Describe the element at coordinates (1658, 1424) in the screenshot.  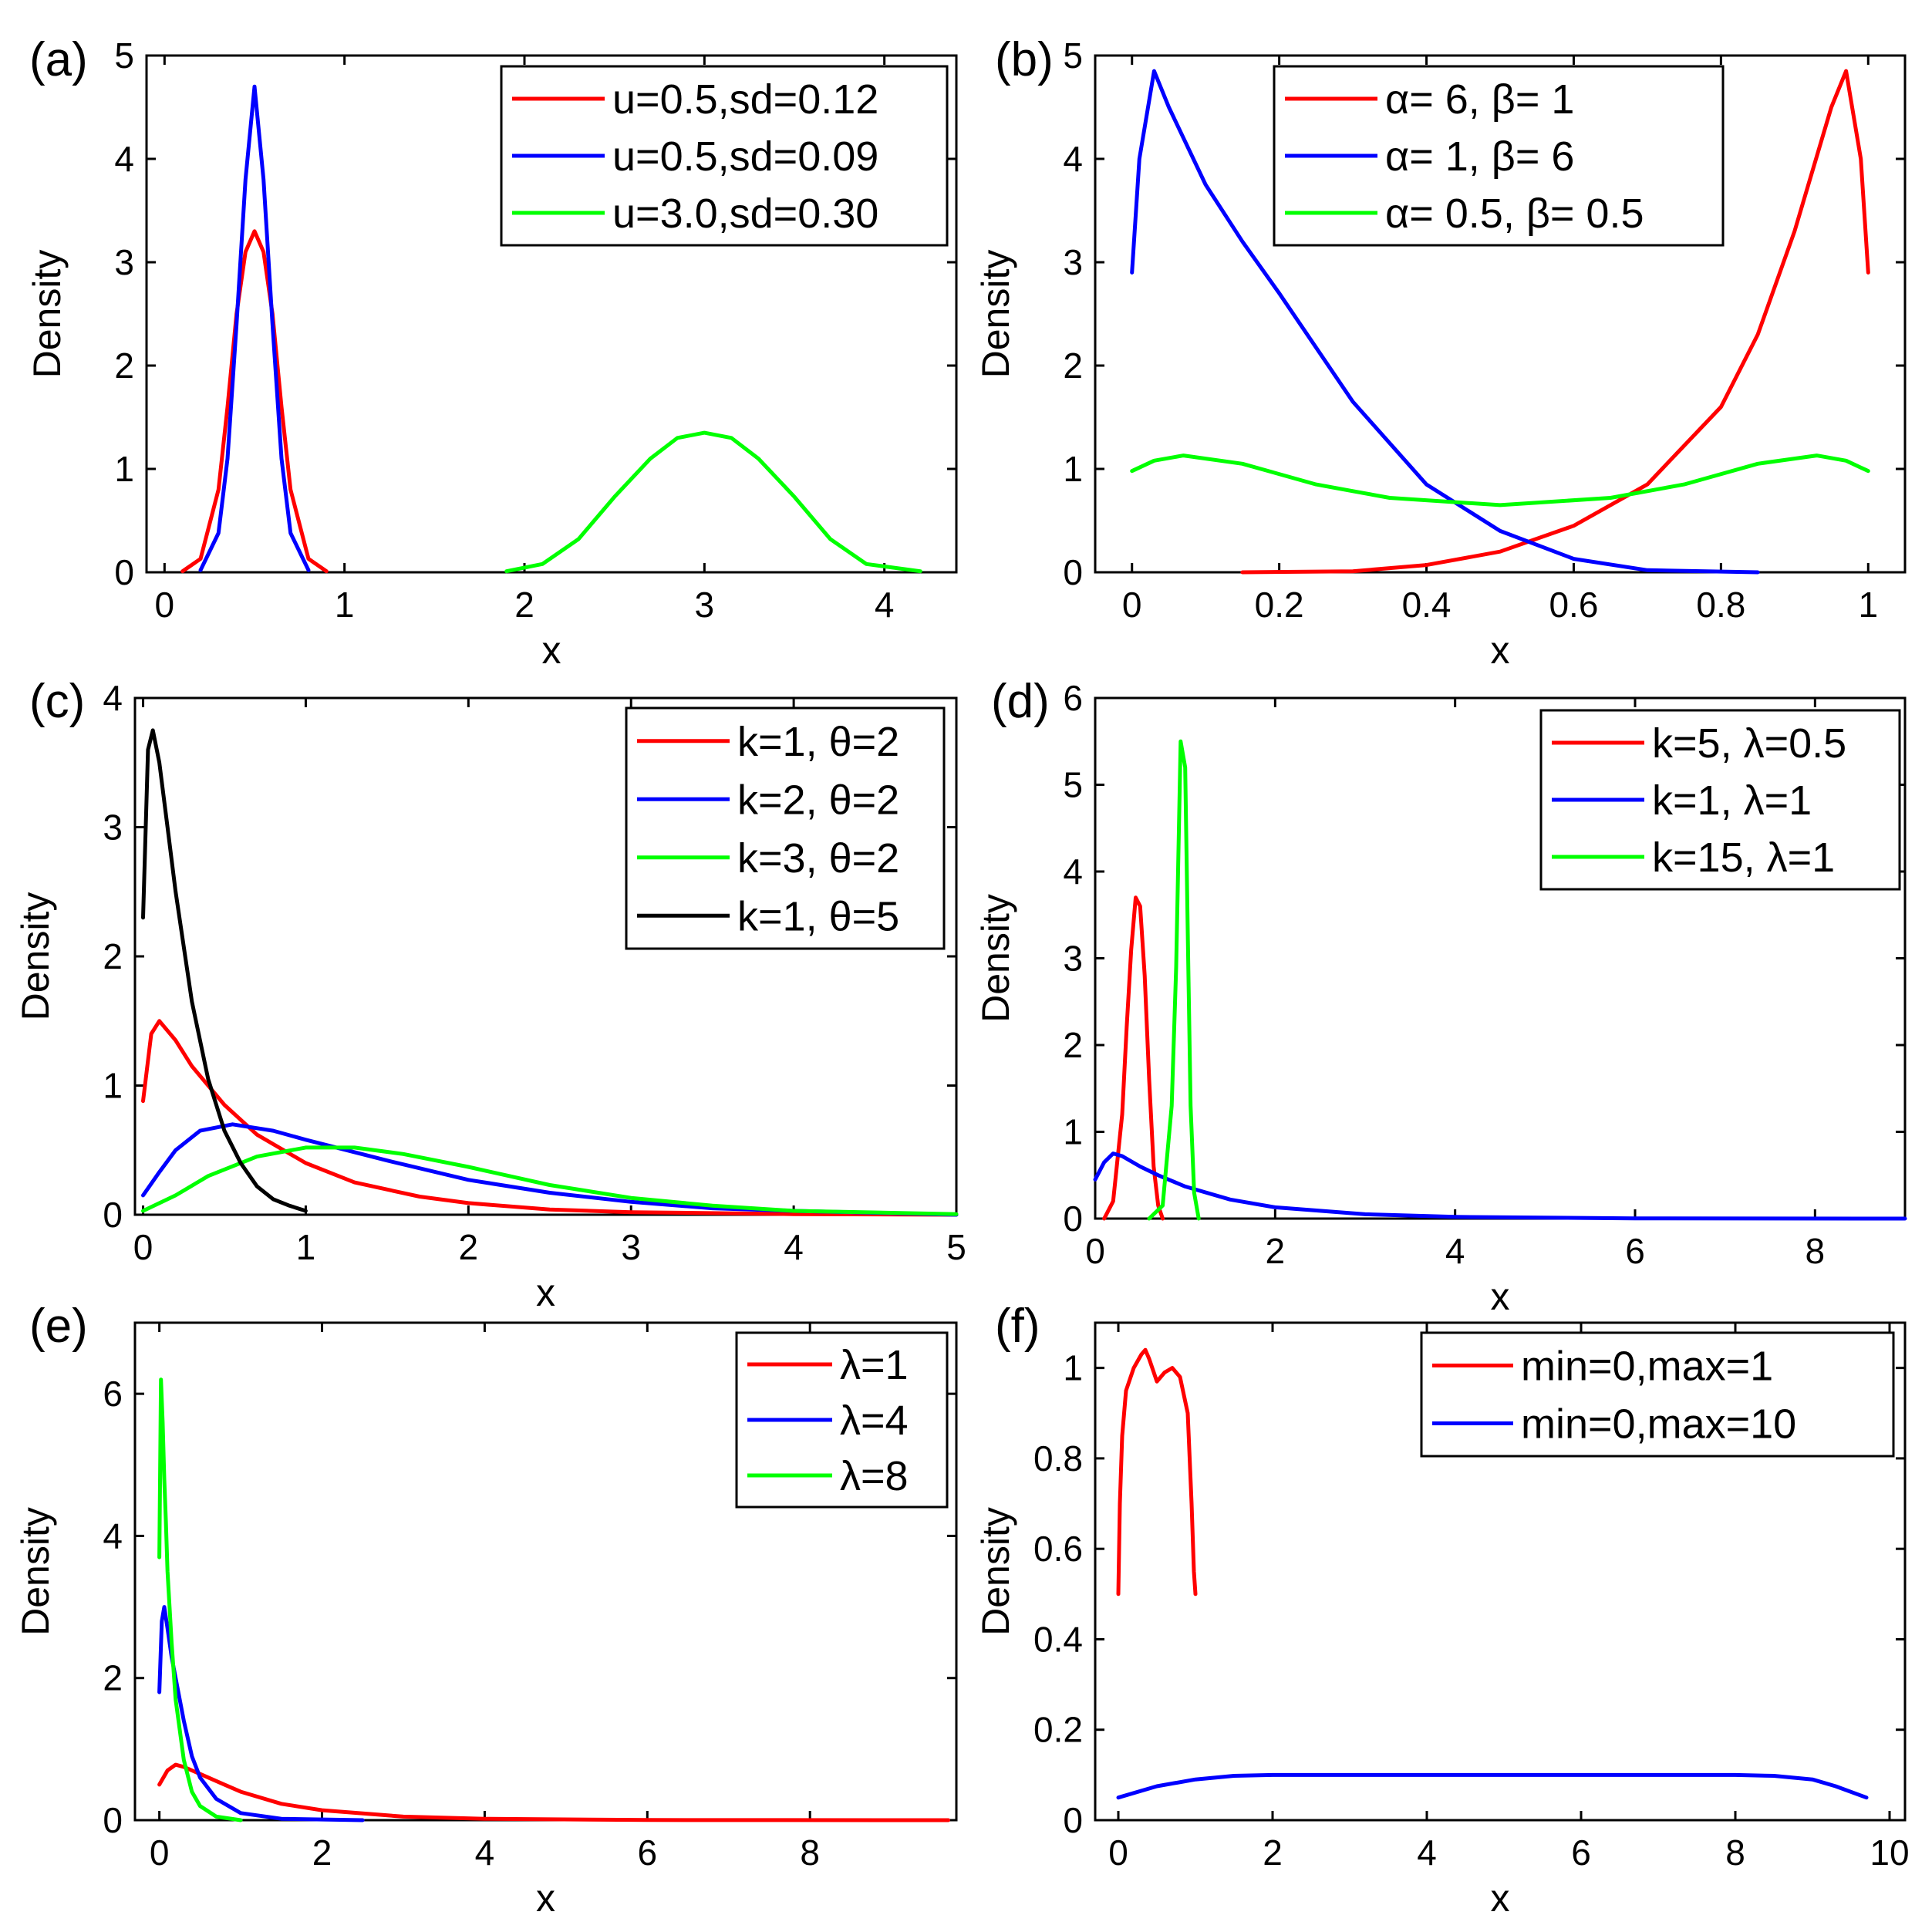
I see `legend-entry: min=0,max=10` at that location.